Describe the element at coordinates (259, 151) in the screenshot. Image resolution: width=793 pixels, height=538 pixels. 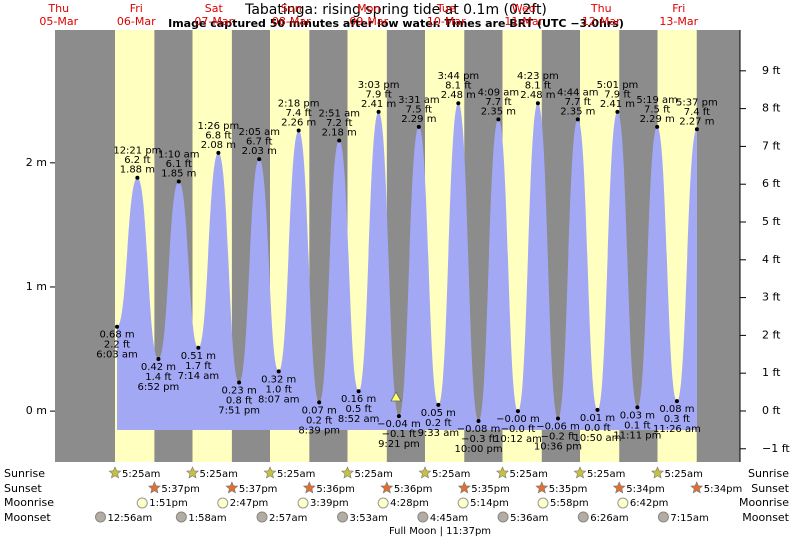
I see `tide-label: 2.03 m` at that location.